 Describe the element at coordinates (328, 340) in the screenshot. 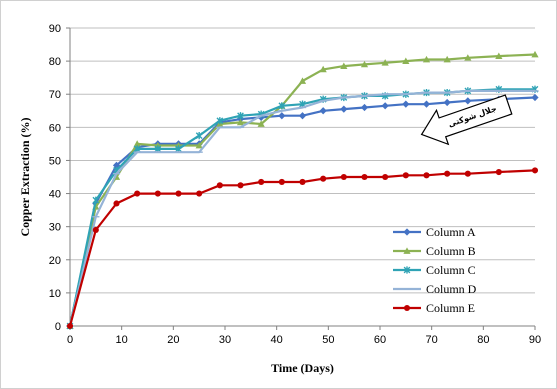

I see `x-tick-label: 50` at that location.